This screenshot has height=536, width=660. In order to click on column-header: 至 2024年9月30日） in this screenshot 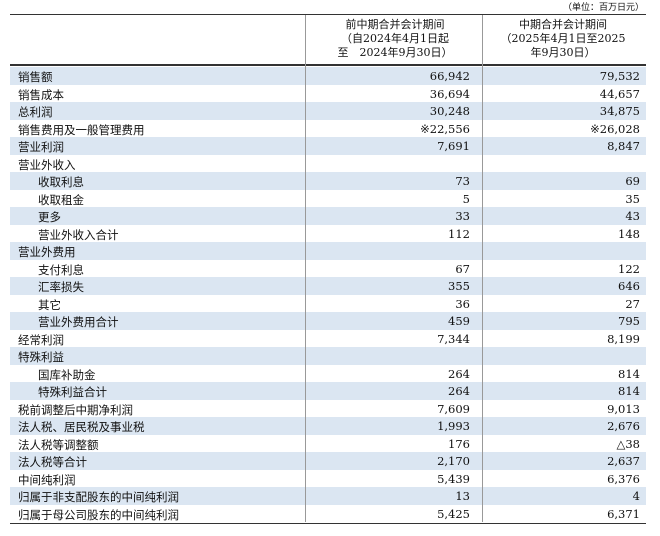, I will do `click(395, 52)`.